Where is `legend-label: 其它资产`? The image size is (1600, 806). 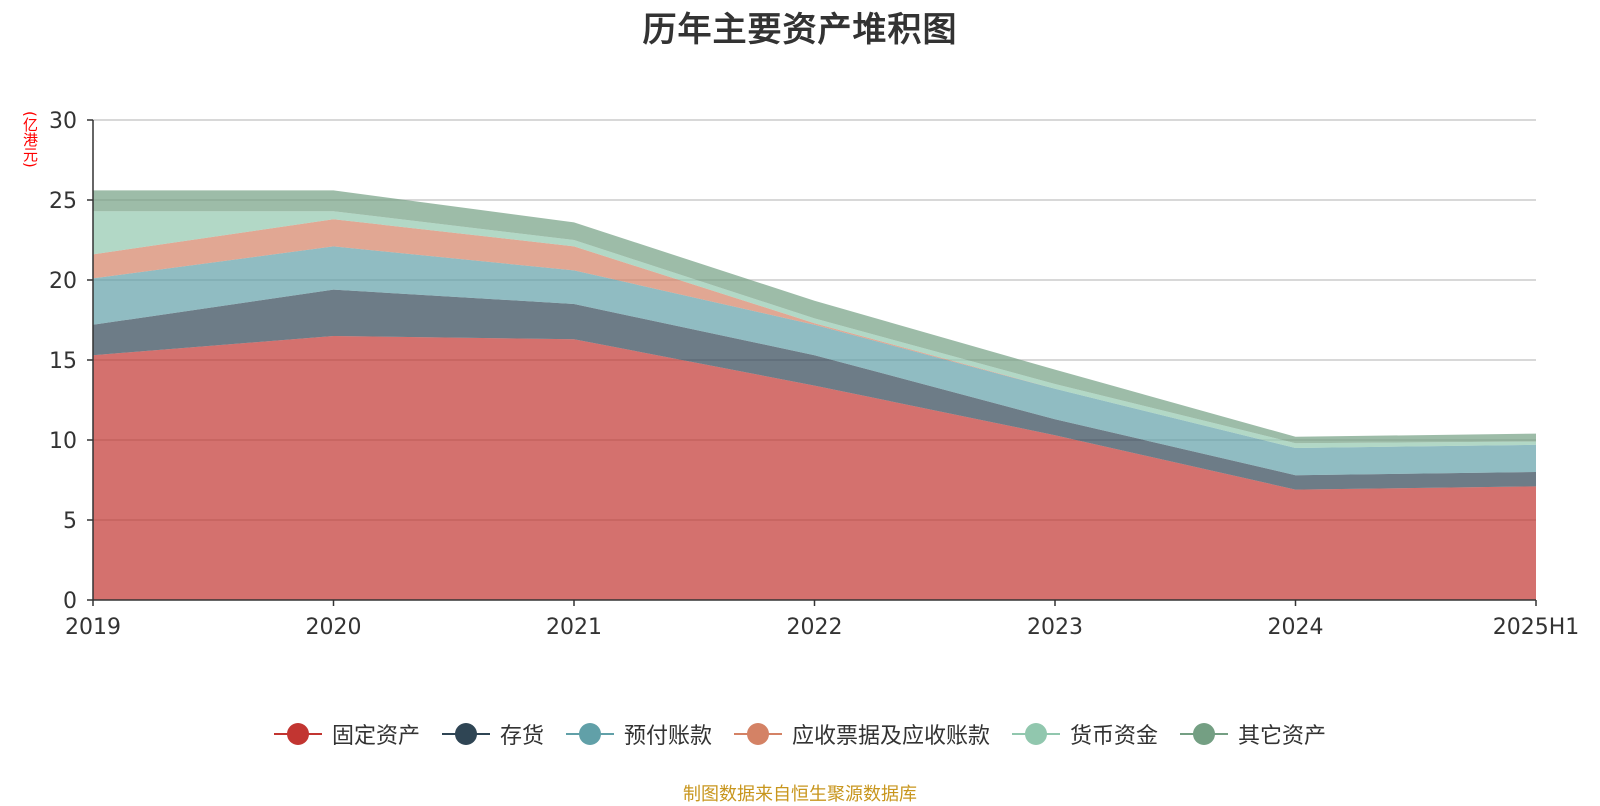 legend-label: 其它资产 is located at coordinates (1282, 736).